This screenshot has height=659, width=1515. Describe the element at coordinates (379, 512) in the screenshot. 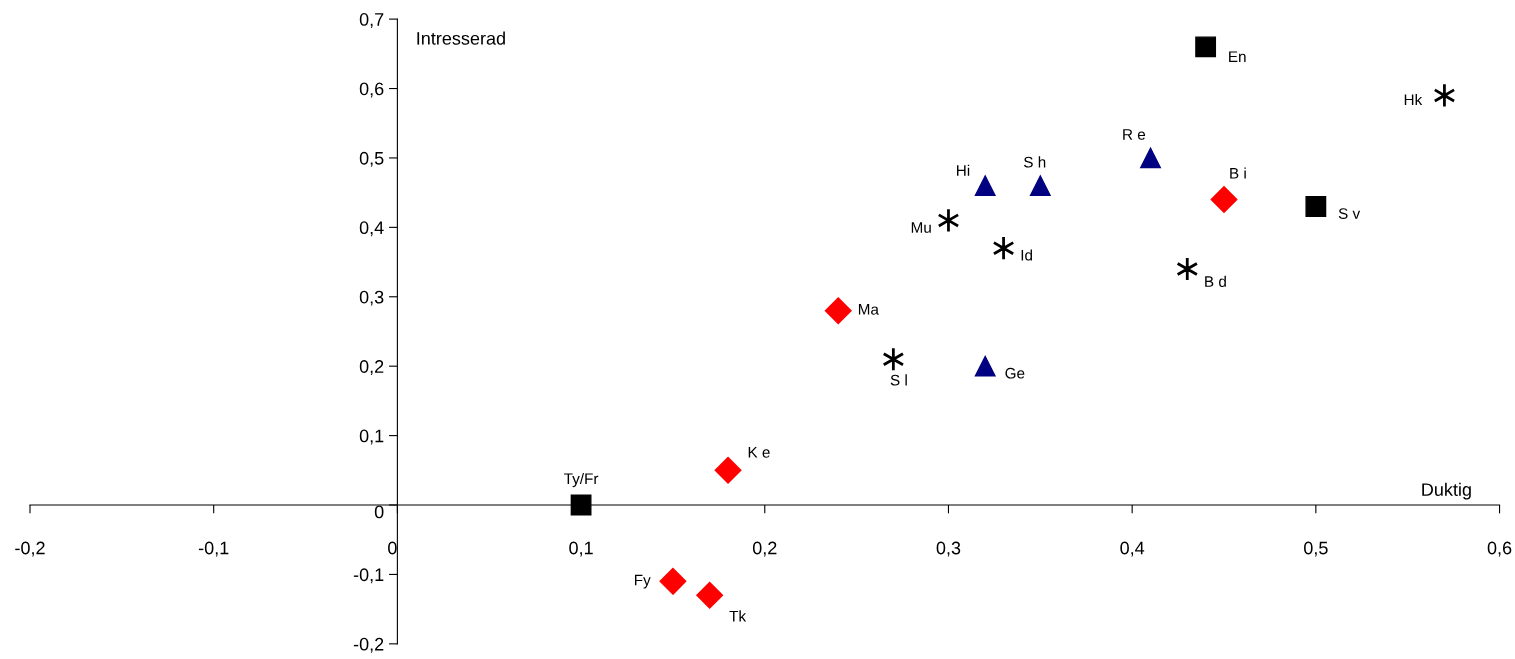

I see `y-tick-label: 0` at that location.